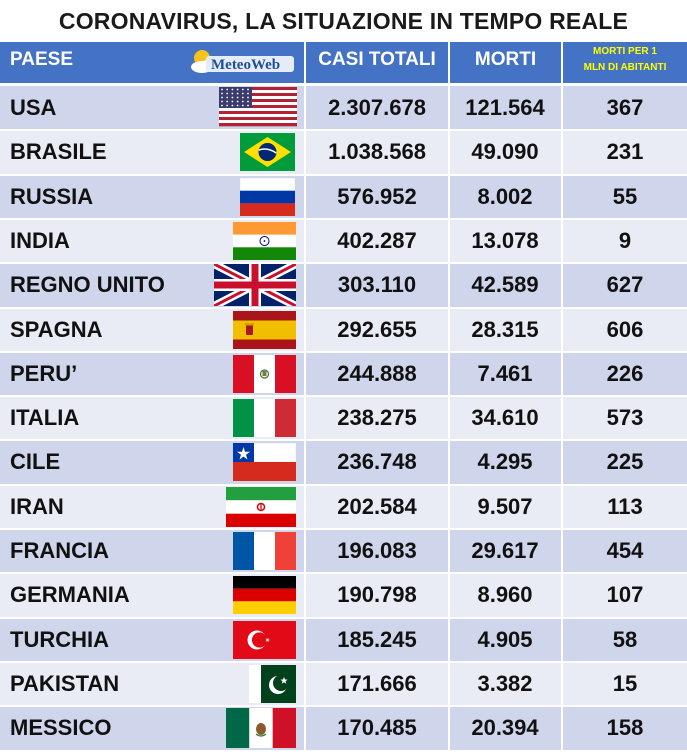 The height and width of the screenshot is (755, 687). I want to click on country-name: REGNO UNITO, so click(87, 285).